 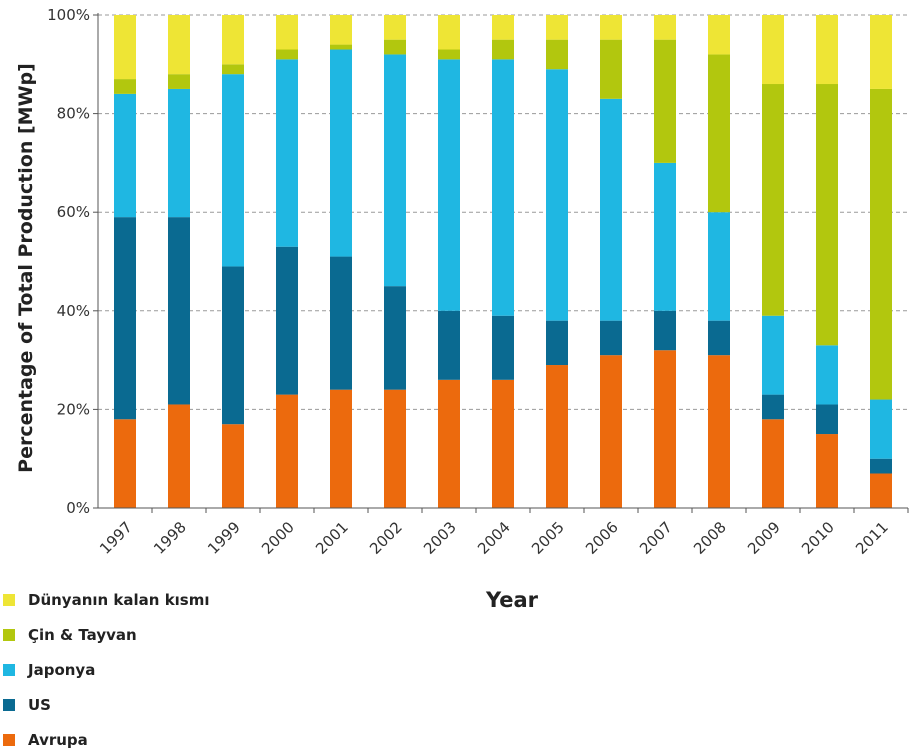 What do you see at coordinates (548, 538) in the screenshot?
I see `x-tick-label: 2005` at bounding box center [548, 538].